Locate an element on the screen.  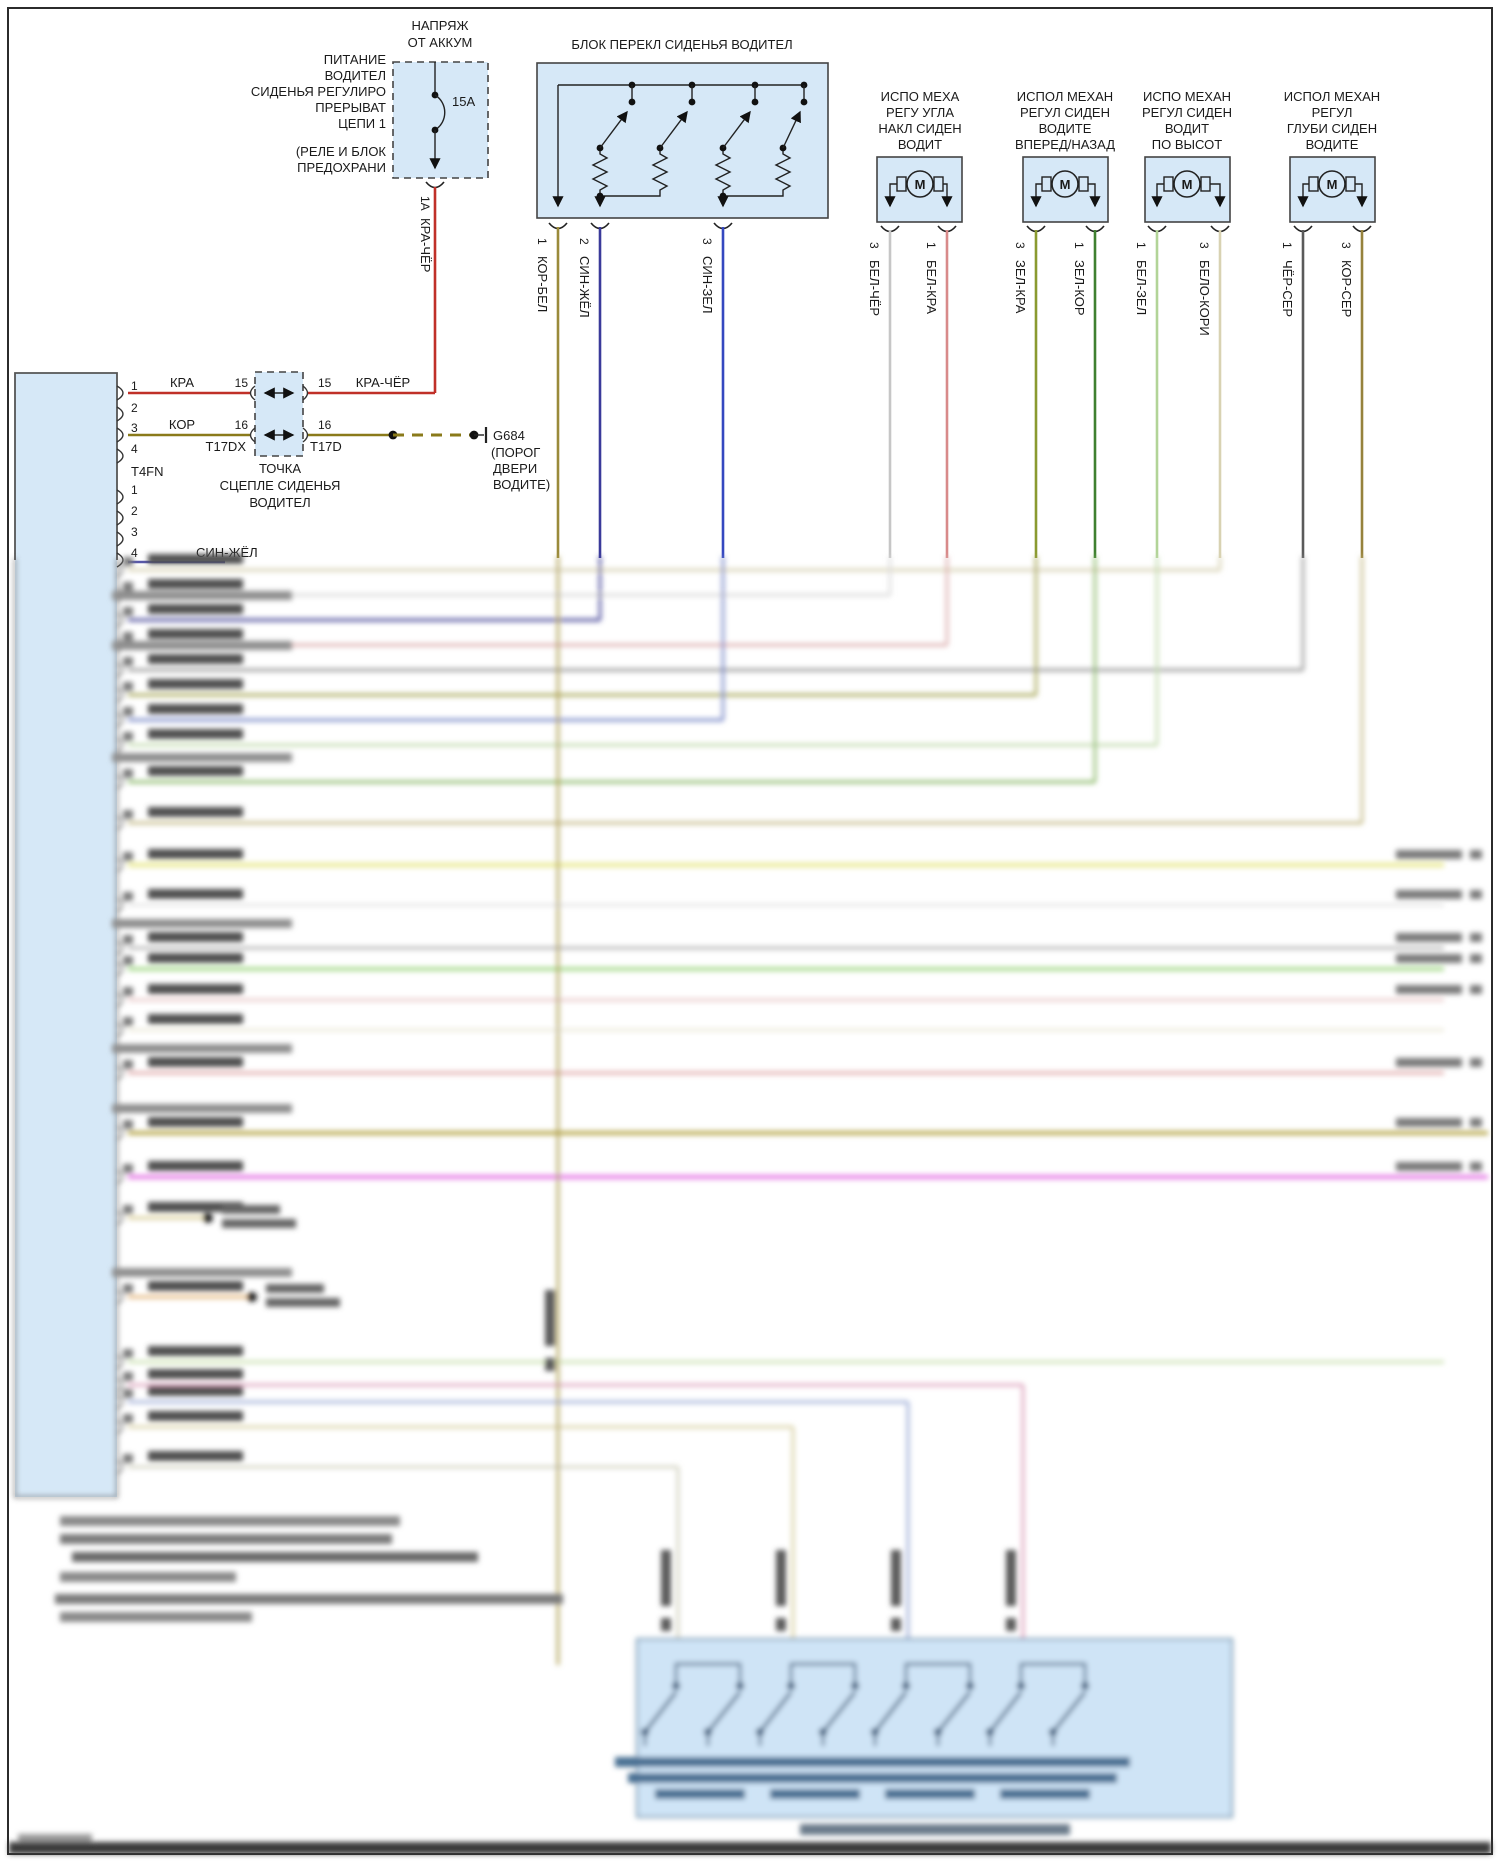
wire-label-kor-bel: КОР-БЕЛ is located at coordinates (542, 284).